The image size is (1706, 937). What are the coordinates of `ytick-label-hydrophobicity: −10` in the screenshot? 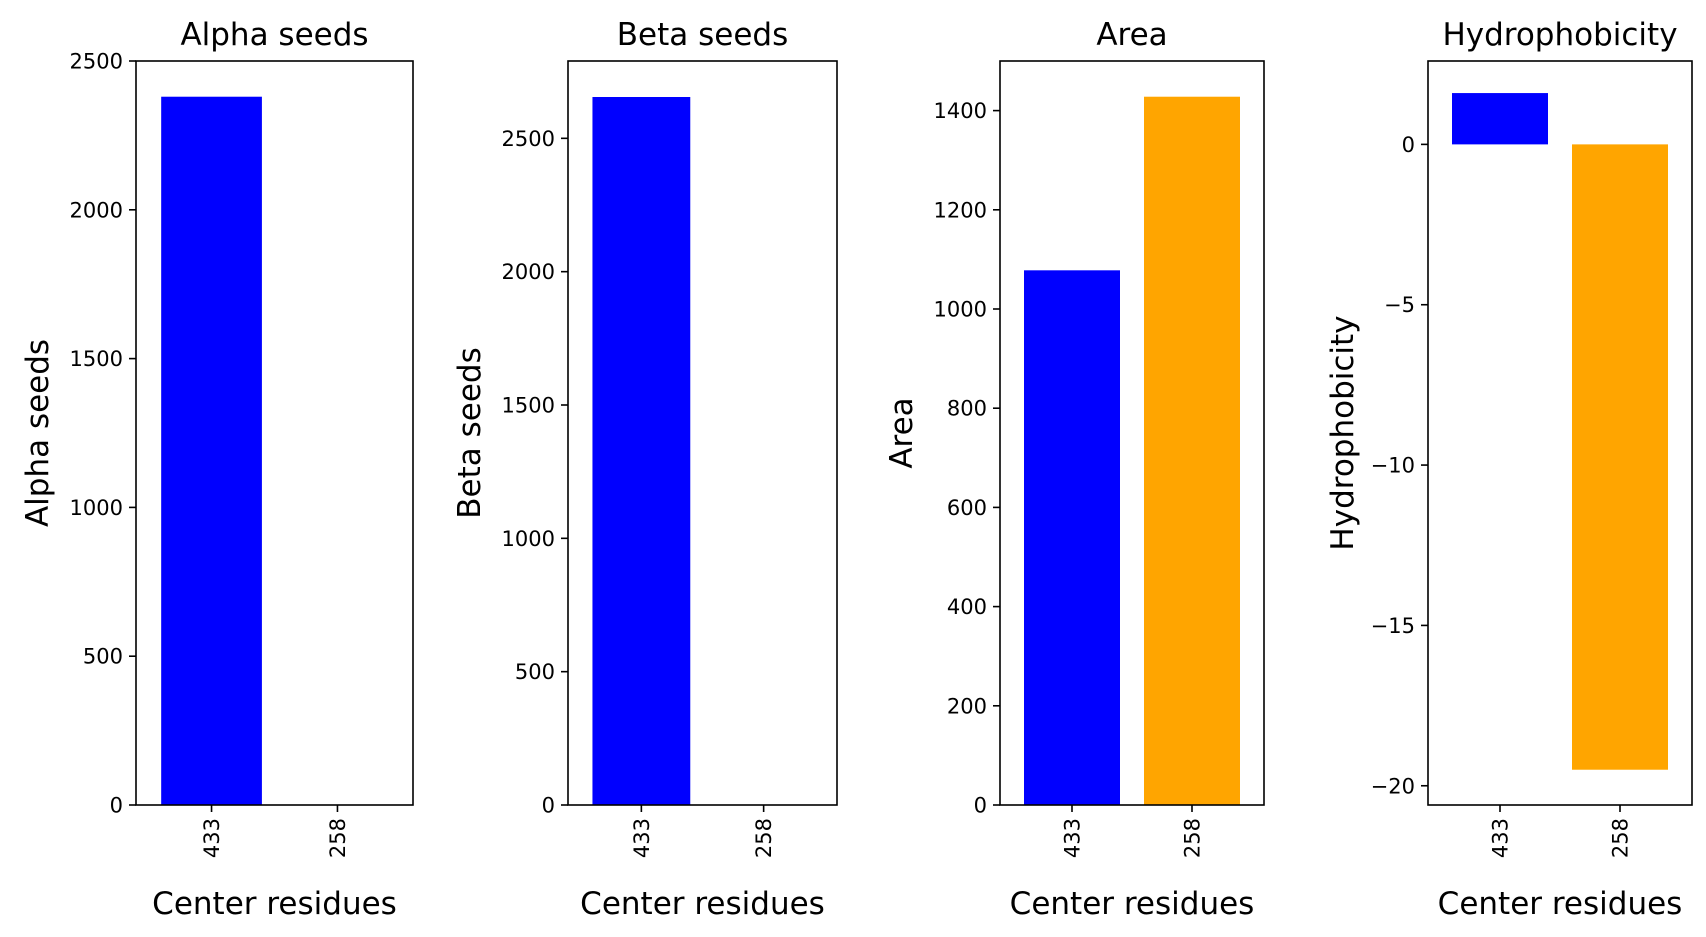 It's located at (1393, 466).